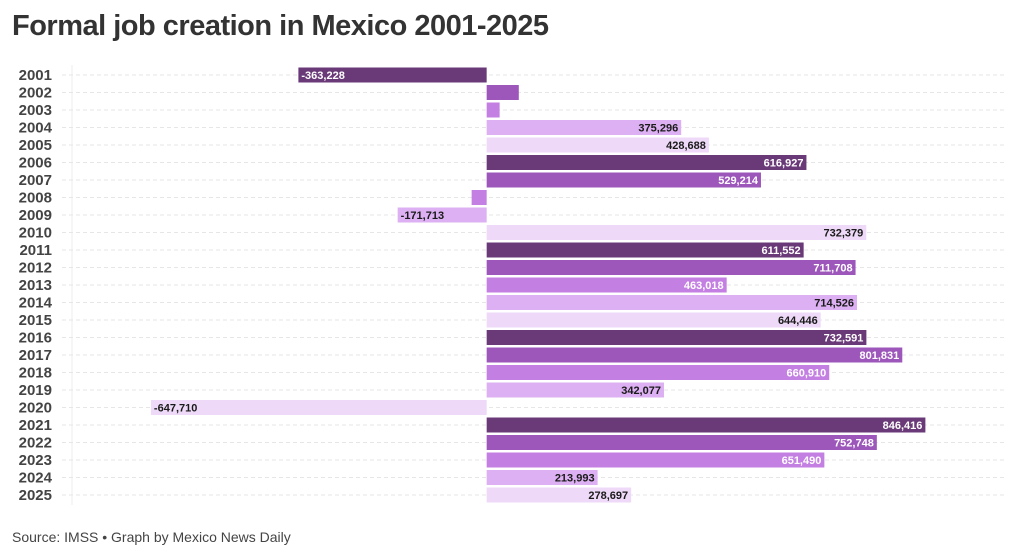  What do you see at coordinates (35, 408) in the screenshot?
I see `y-tick-label: 2020` at bounding box center [35, 408].